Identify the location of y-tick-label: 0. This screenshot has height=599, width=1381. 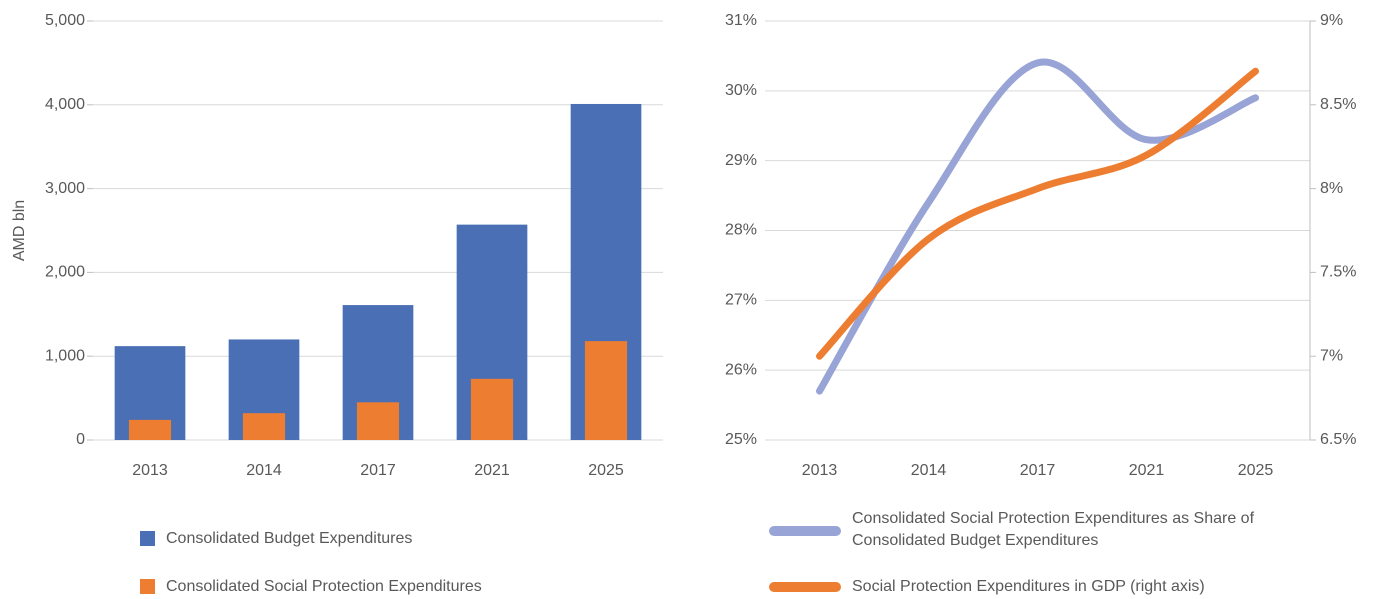
(80, 439).